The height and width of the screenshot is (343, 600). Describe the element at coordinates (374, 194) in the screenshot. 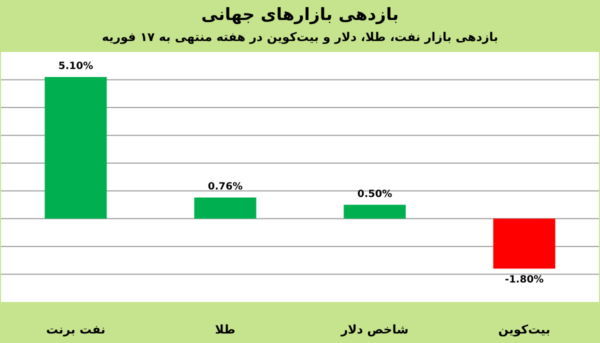

I see `data-label: 0.50%` at that location.